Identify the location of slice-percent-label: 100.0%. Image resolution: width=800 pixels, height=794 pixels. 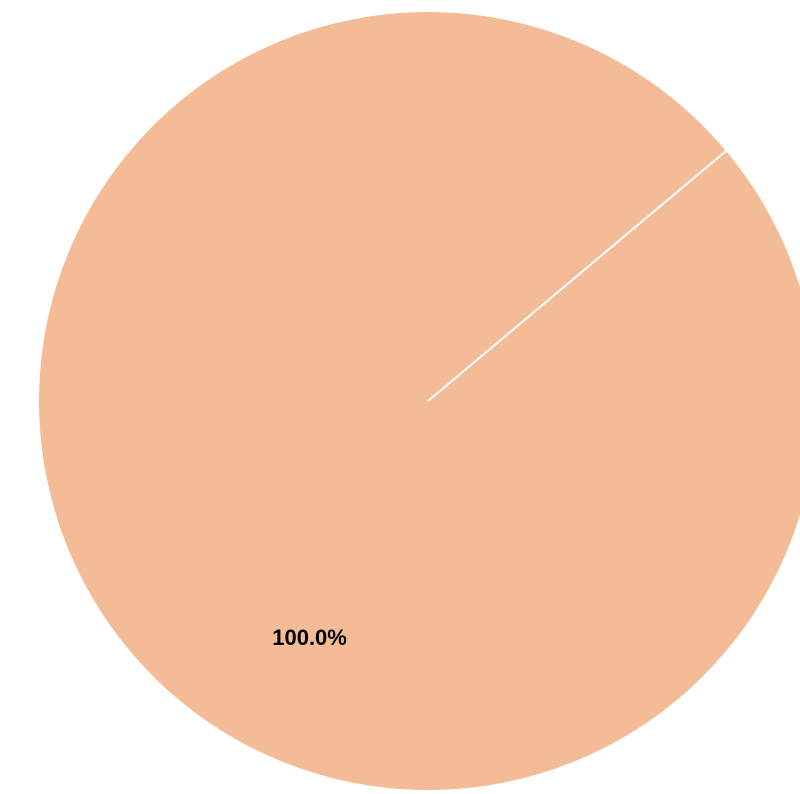
(309, 637).